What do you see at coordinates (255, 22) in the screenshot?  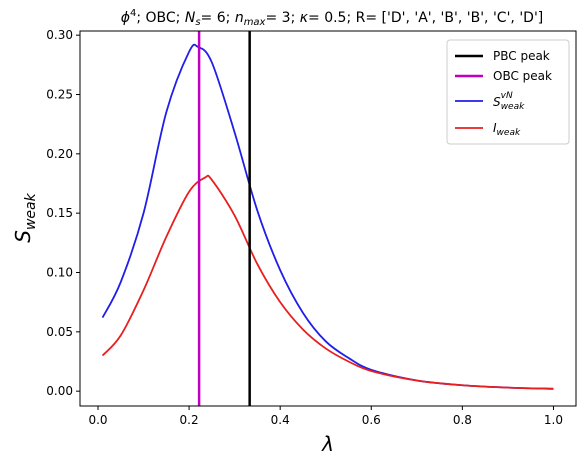 I see `title-nmax-sub: max` at bounding box center [255, 22].